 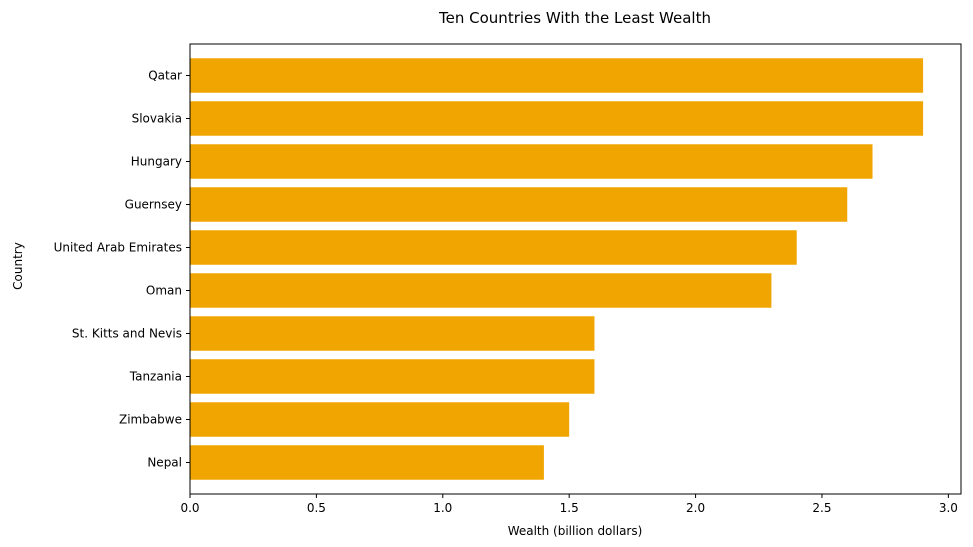 What do you see at coordinates (164, 291) in the screenshot?
I see `y-tick-label: Oman` at bounding box center [164, 291].